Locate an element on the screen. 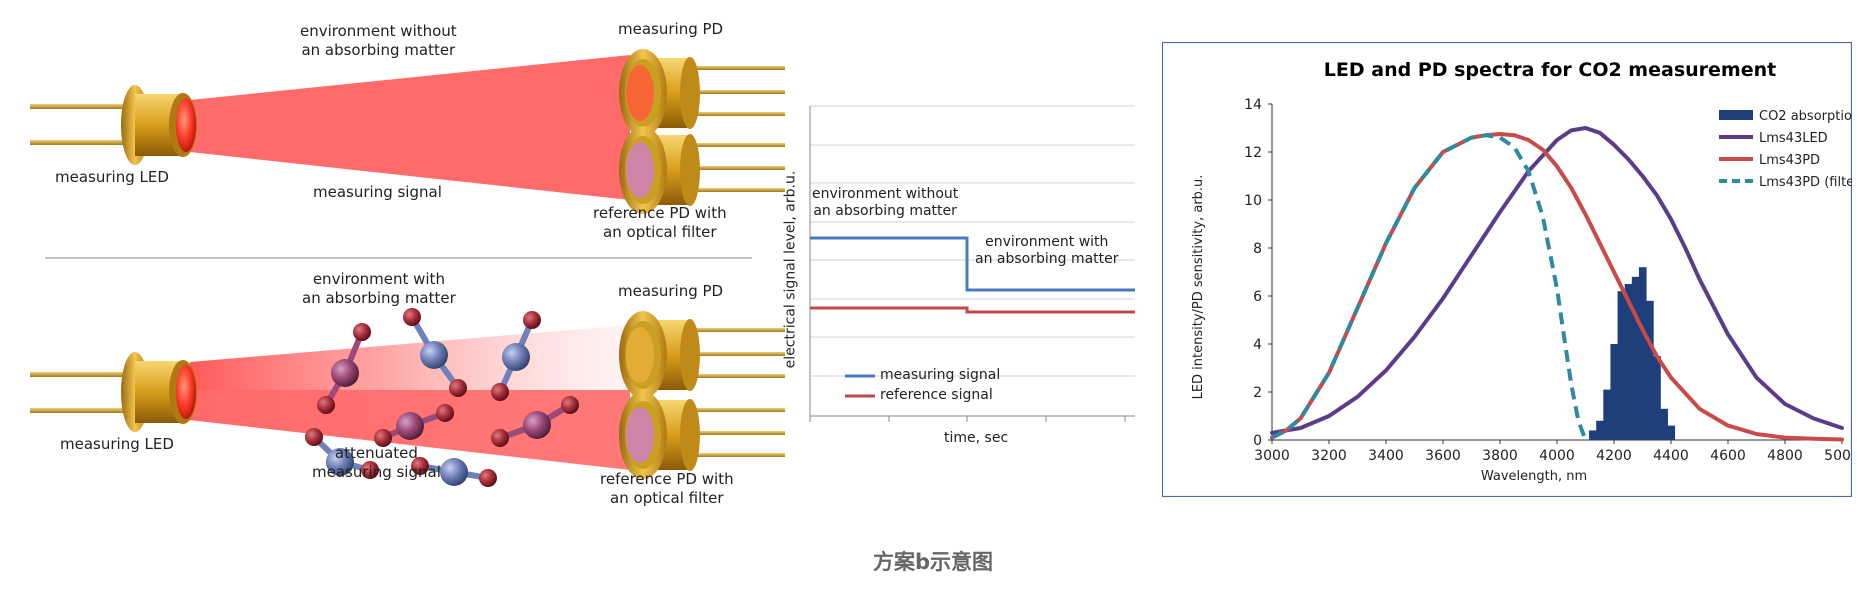 This screenshot has width=1866, height=600. top-measuring-pd is located at coordinates (702, 93).